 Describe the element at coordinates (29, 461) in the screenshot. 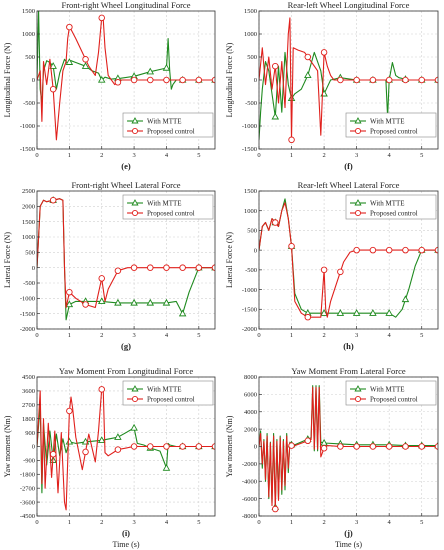

I see `y-tick-label: -900` at that location.